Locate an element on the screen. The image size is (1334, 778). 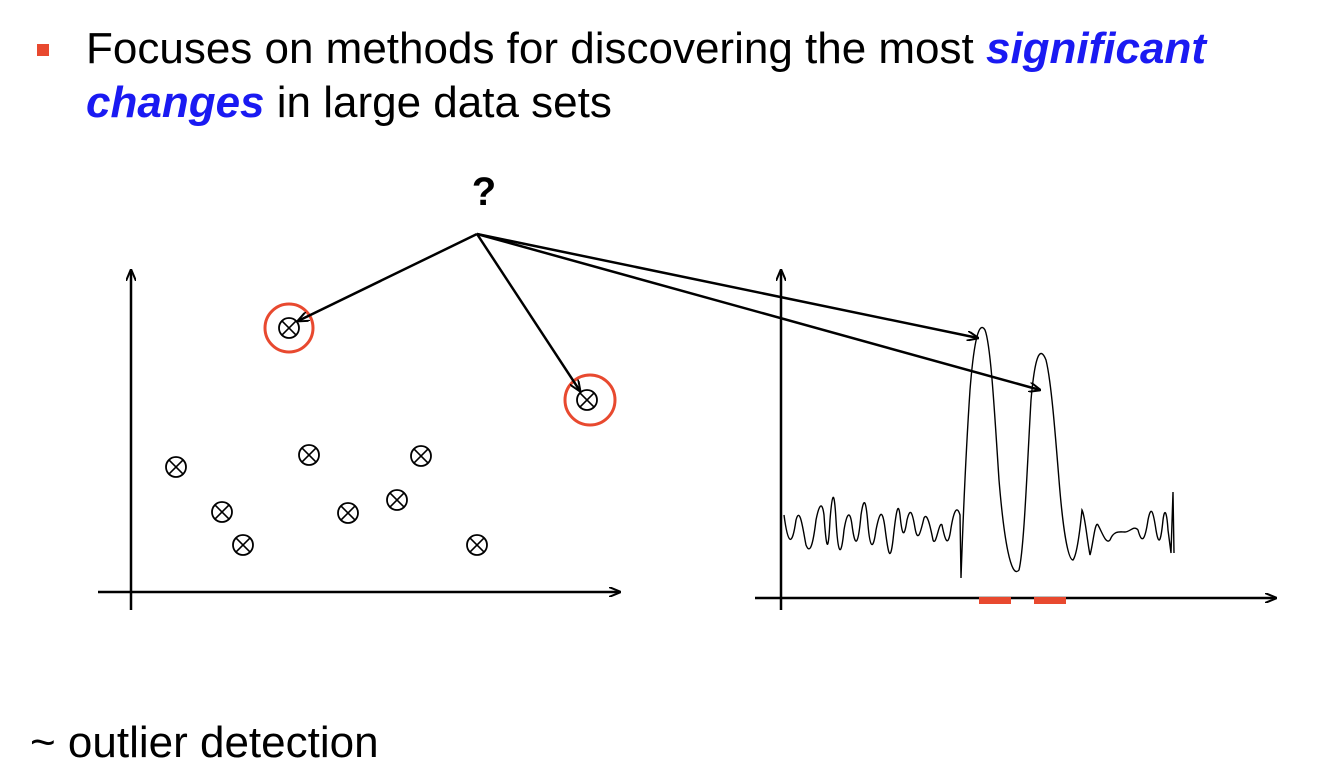
question-mark: ? is located at coordinates (484, 192).